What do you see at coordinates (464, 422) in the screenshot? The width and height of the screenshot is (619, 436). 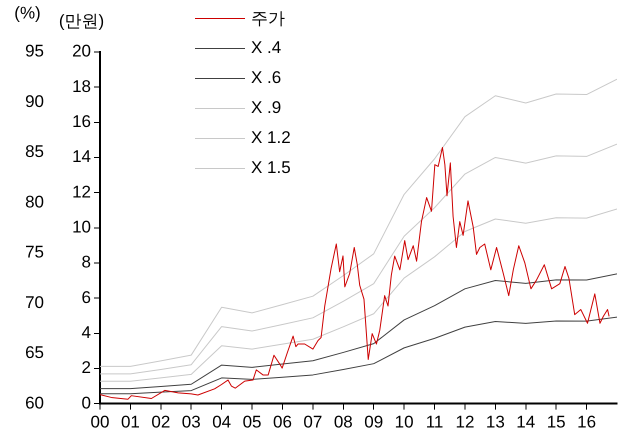 I see `x-tick-label: 12` at bounding box center [464, 422].